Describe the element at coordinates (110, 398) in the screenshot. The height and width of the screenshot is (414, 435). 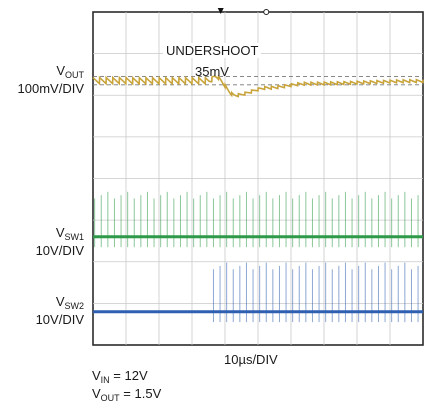
I see `vout-cond-sub: OUT` at that location.